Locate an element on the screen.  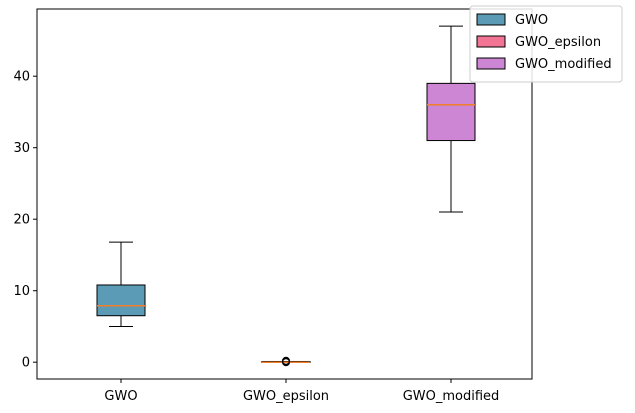
legend: GWO GWO_epsilon GWO_modified is located at coordinates (546, 44).